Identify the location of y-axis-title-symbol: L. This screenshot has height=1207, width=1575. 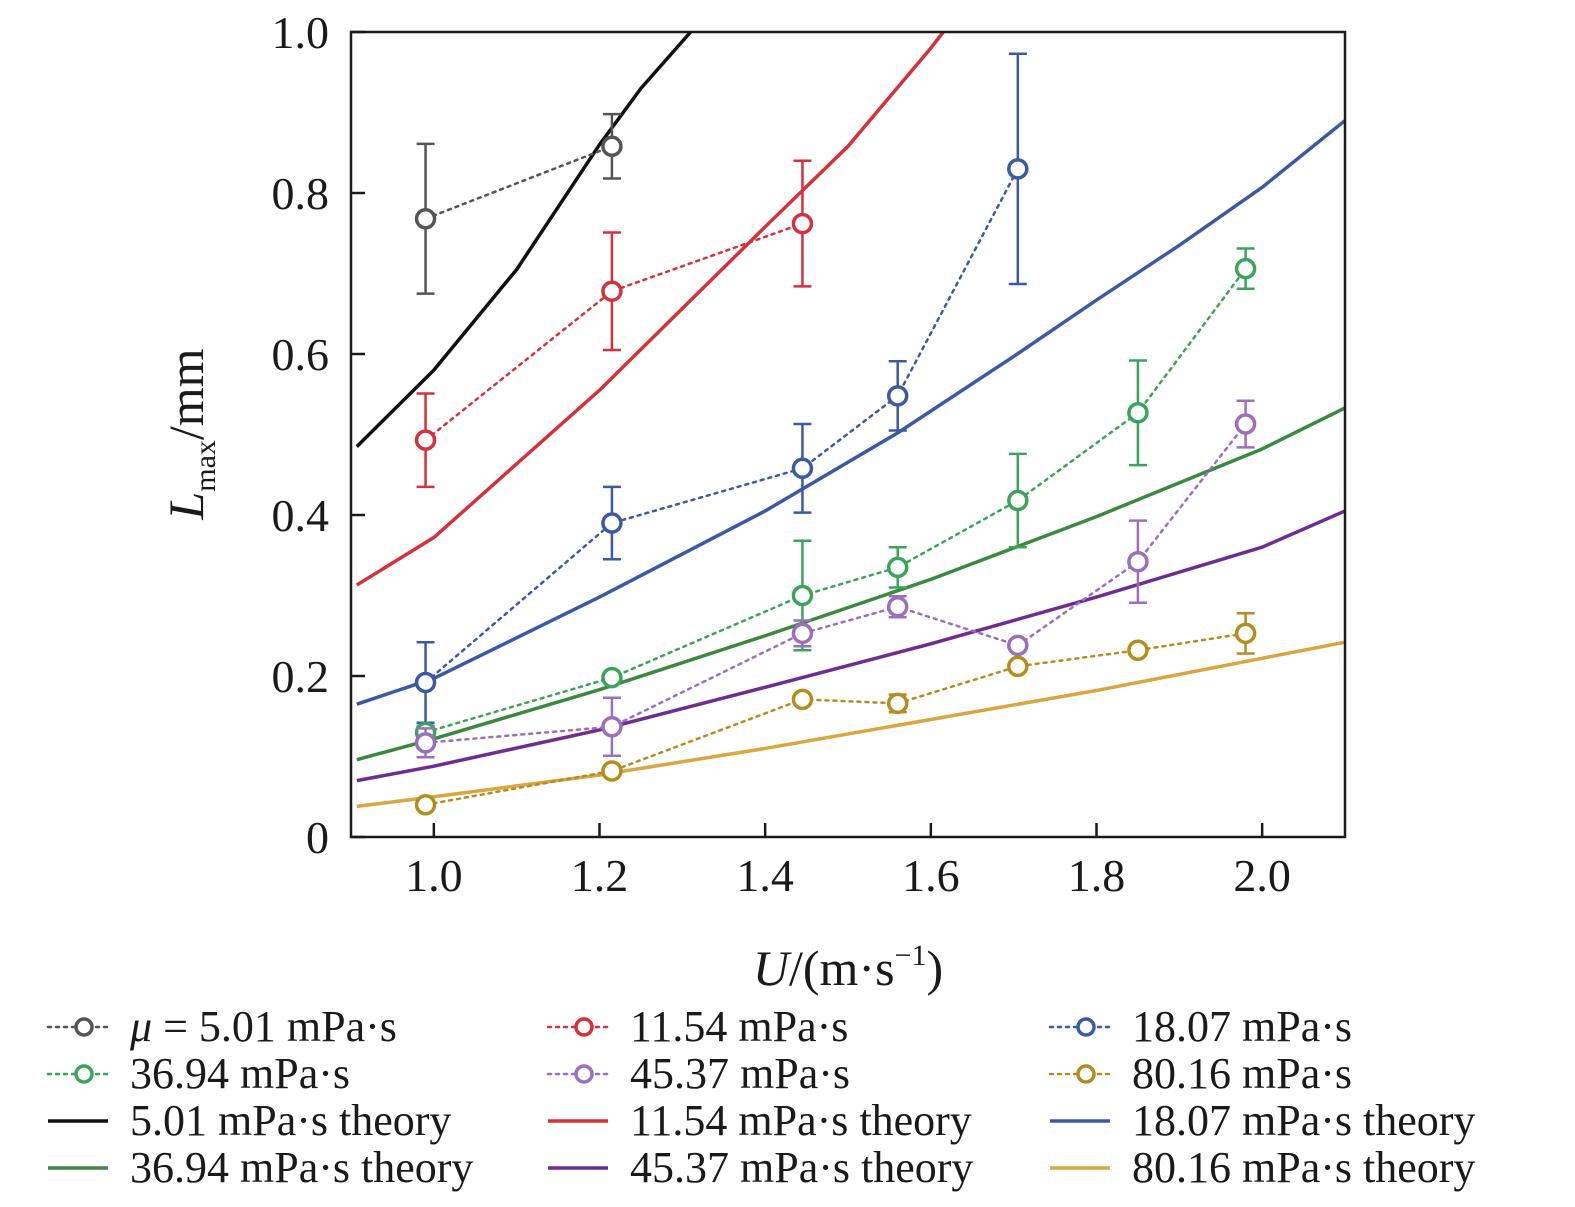
(186, 506).